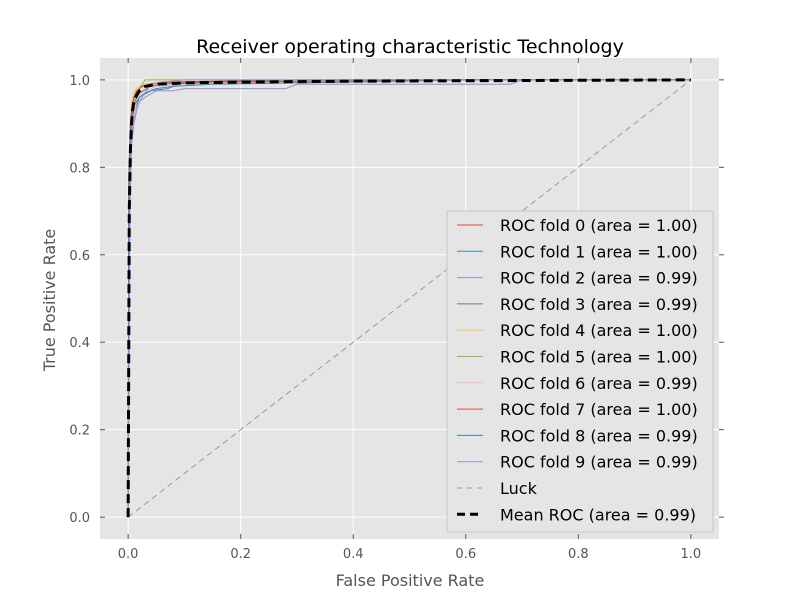 This screenshot has height=600, width=800. Describe the element at coordinates (599, 304) in the screenshot. I see `legend-label-3: ROC fold 3 (area = 0.99)` at that location.